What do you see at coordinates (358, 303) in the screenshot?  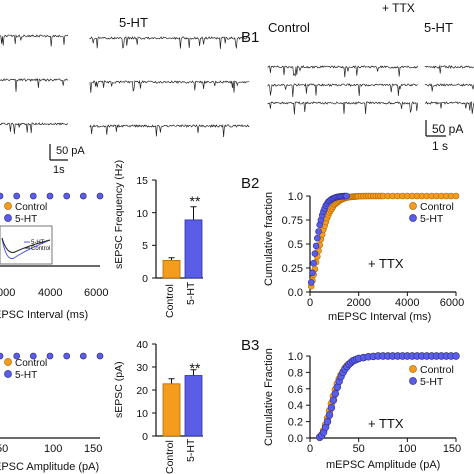 I see `x-tick-label: 2000` at bounding box center [358, 303].